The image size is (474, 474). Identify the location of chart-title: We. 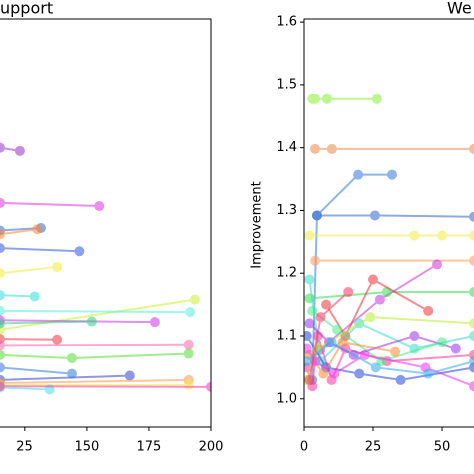
(459, 9).